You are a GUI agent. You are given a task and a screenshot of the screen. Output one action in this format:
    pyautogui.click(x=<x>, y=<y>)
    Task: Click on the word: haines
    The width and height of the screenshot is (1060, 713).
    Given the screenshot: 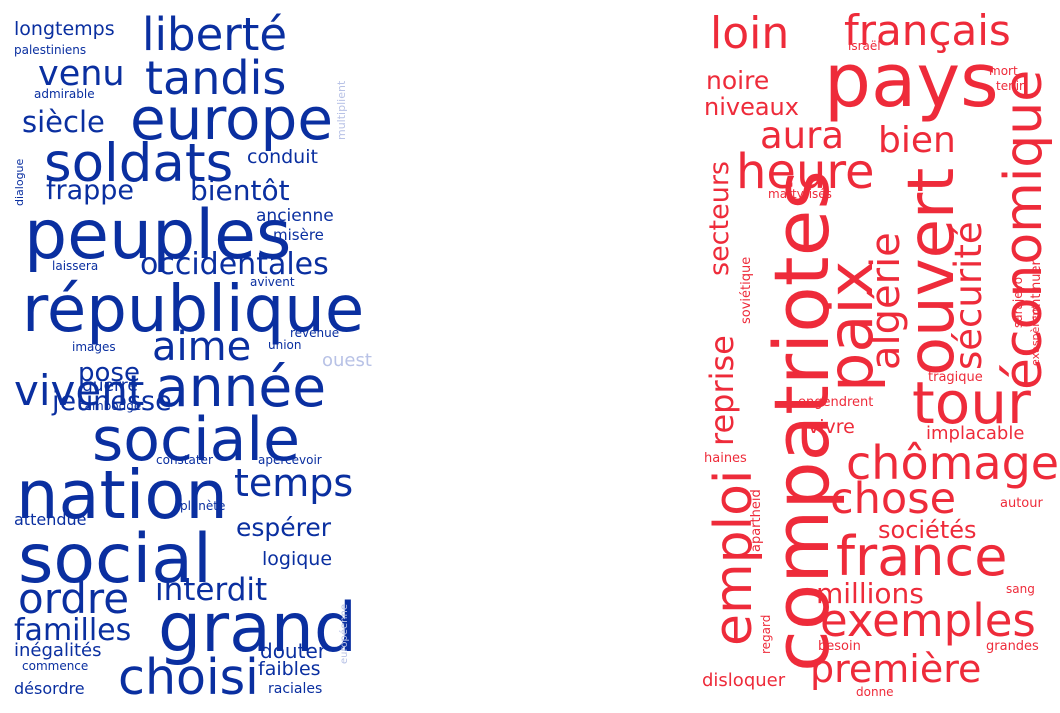 What is the action you would take?
    pyautogui.click(x=725, y=458)
    